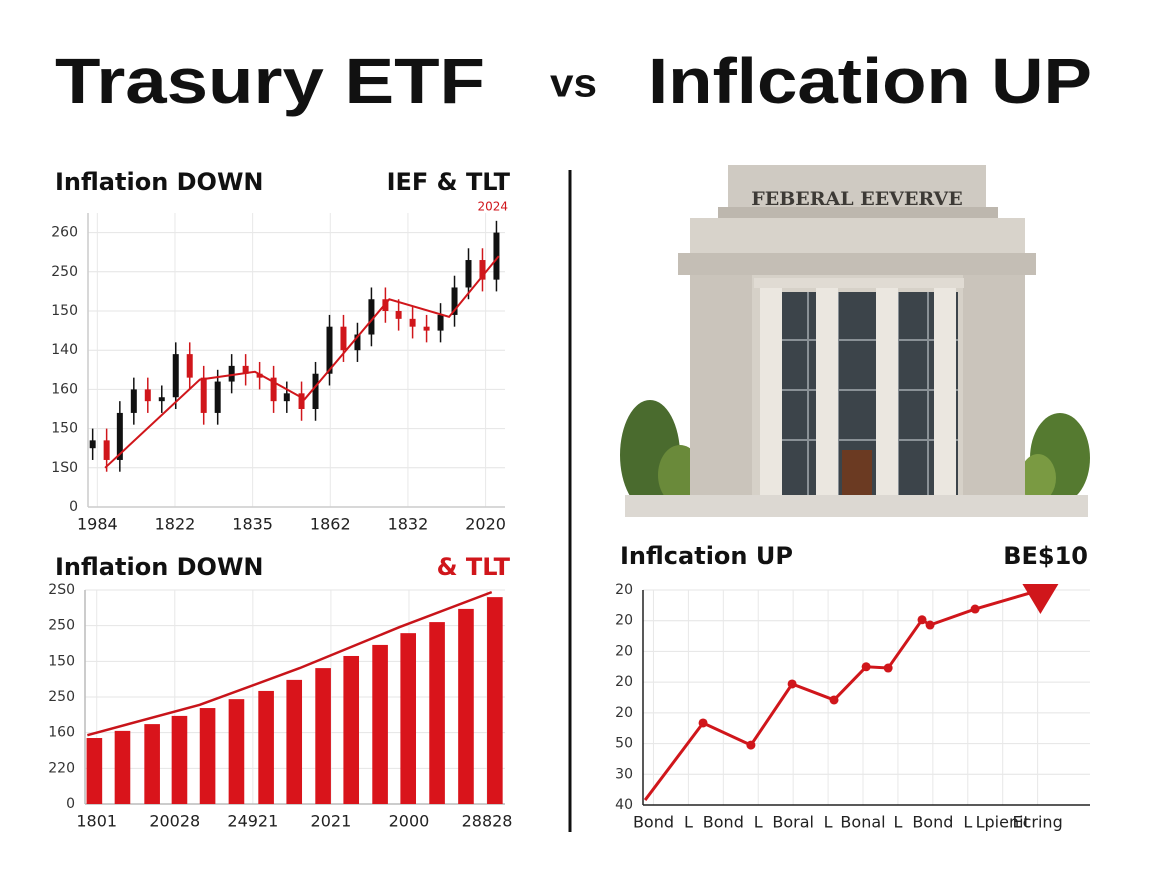 The image size is (1152, 896). Describe the element at coordinates (573, 84) in the screenshot. I see `title-vs: vs` at that location.